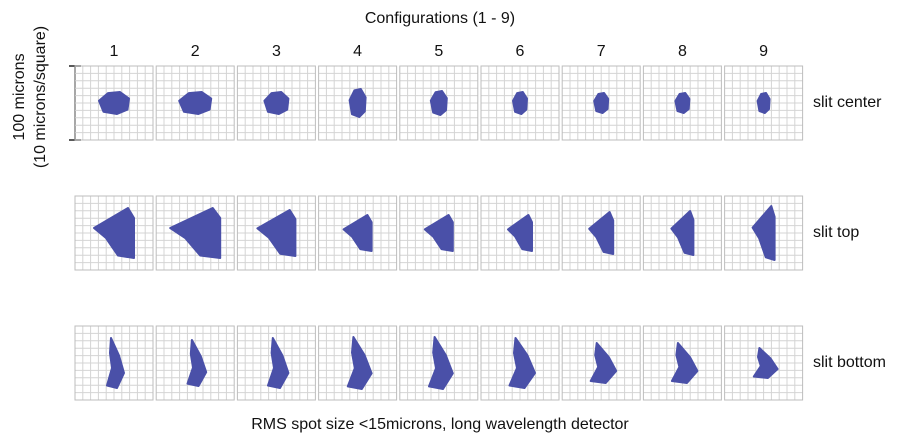 This screenshot has width=911, height=442. Describe the element at coordinates (682, 51) in the screenshot. I see `column-label: 8` at that location.